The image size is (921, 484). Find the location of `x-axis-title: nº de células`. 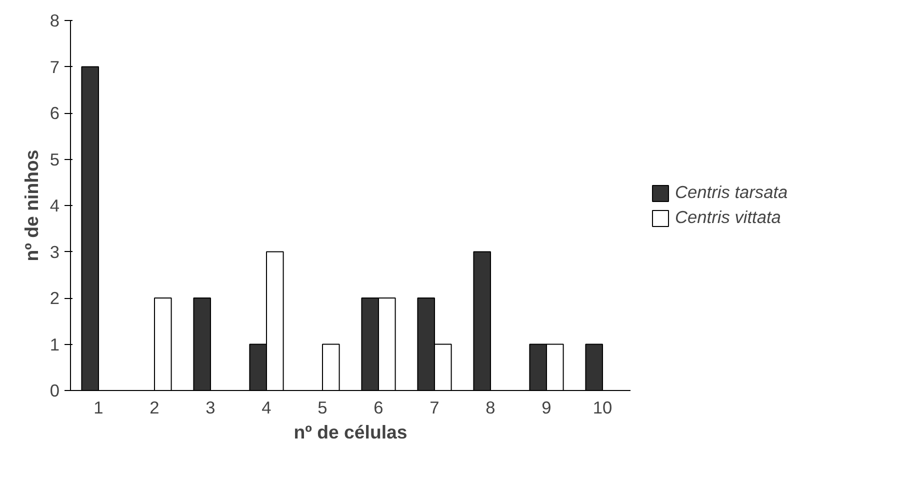

x-axis-title: nº de células is located at coordinates (351, 432).